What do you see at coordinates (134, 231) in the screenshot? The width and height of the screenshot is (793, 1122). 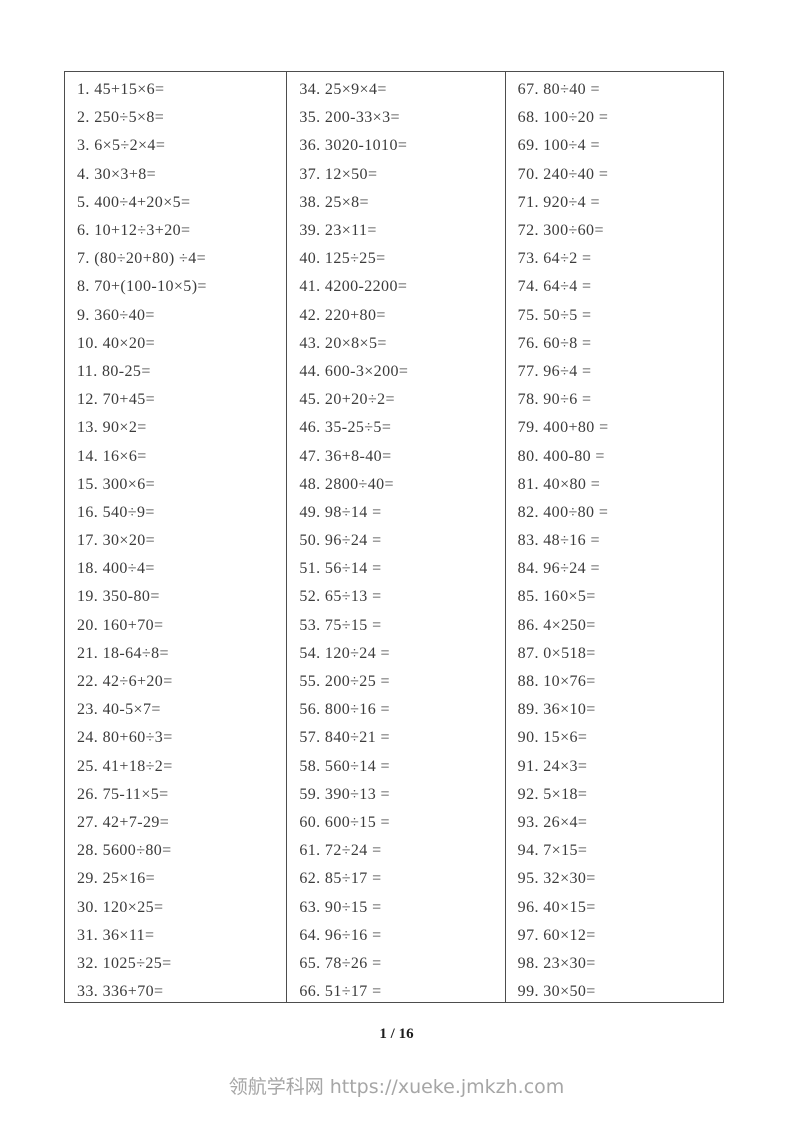 I see `problem-item: 6. 10+12÷3+20=` at bounding box center [134, 231].